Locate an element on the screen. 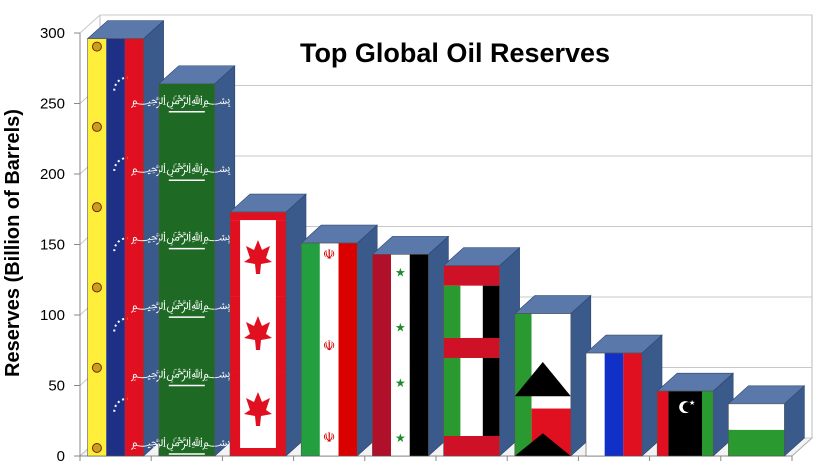  bar-uae is located at coordinates (553, 375).